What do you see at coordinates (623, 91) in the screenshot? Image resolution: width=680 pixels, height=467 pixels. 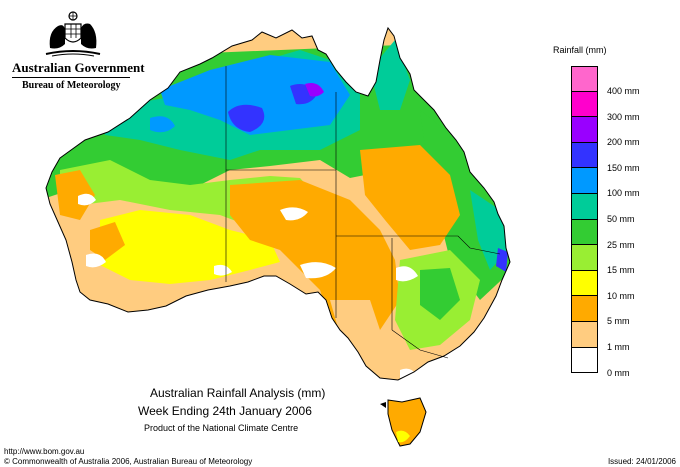 I see `legend-label: 400 mm` at bounding box center [623, 91].